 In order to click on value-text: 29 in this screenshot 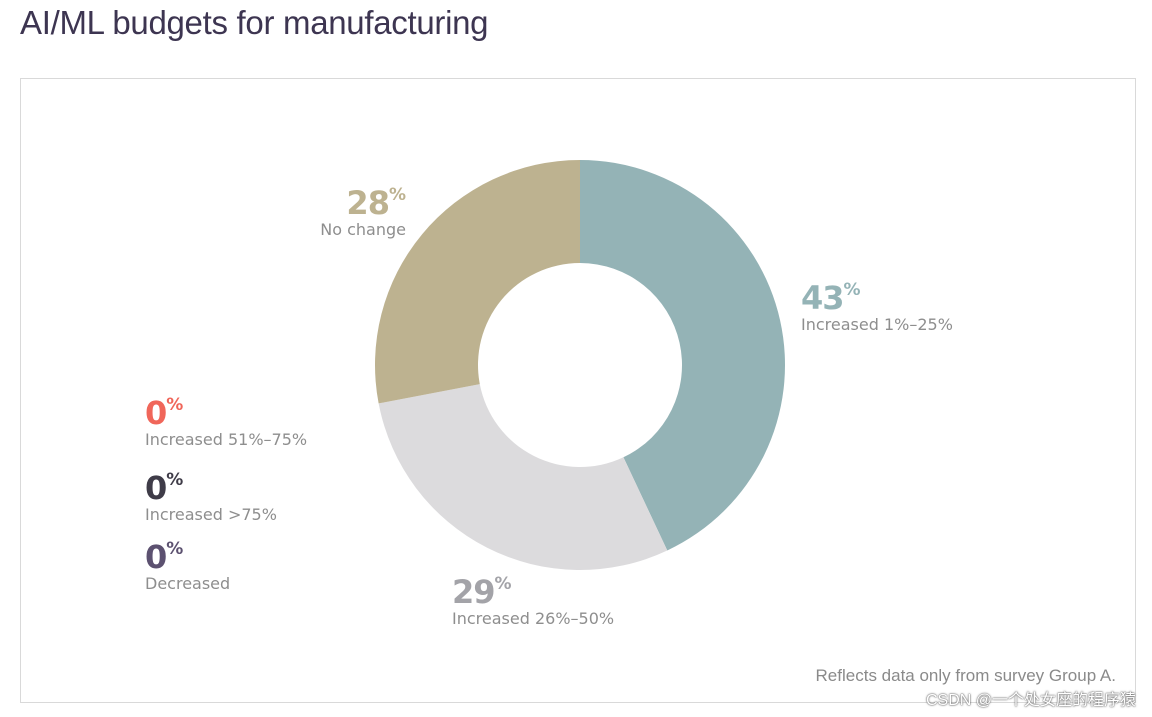, I will do `click(474, 592)`.